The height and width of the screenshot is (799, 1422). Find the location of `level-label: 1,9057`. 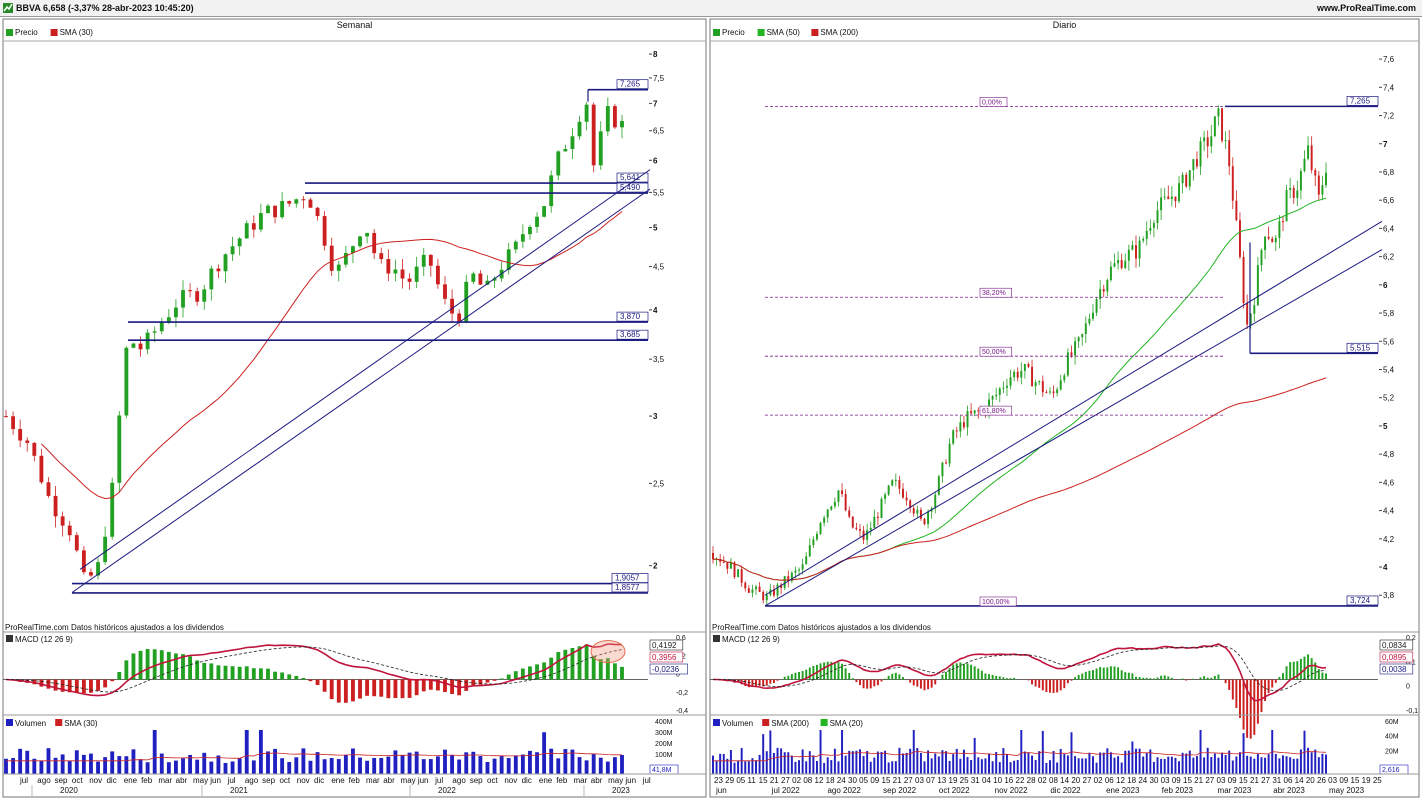

level-label: 1,9057 is located at coordinates (627, 578).